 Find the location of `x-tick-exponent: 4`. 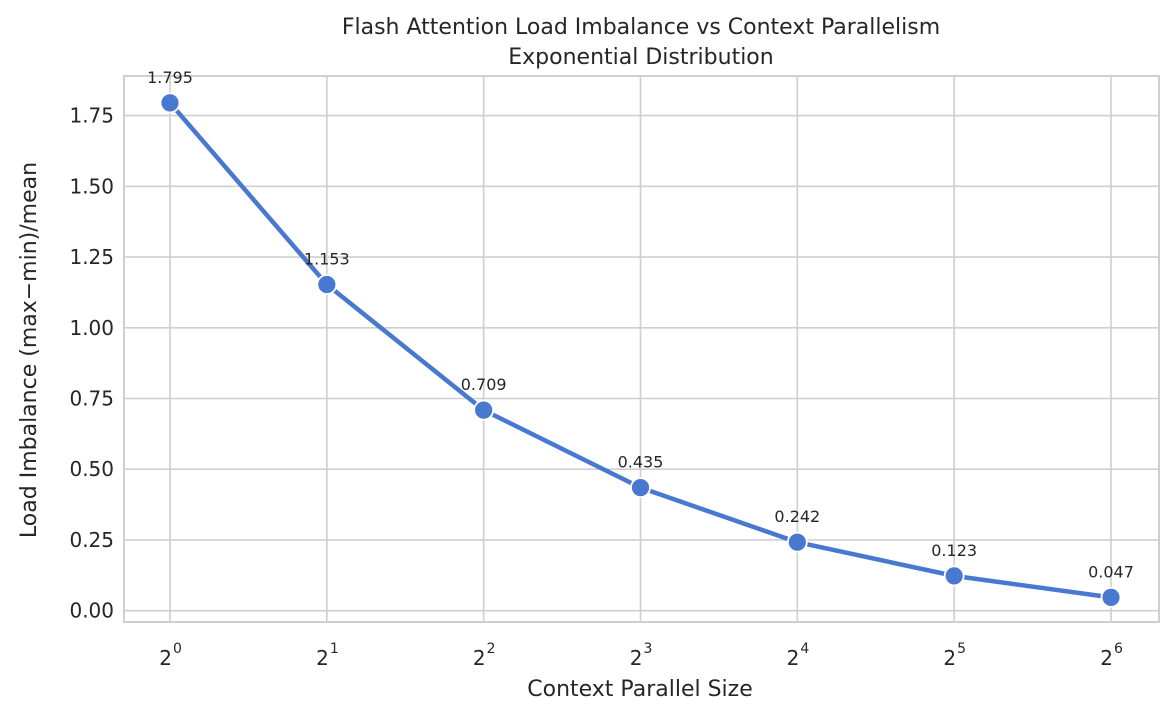

x-tick-exponent: 4 is located at coordinates (804, 649).